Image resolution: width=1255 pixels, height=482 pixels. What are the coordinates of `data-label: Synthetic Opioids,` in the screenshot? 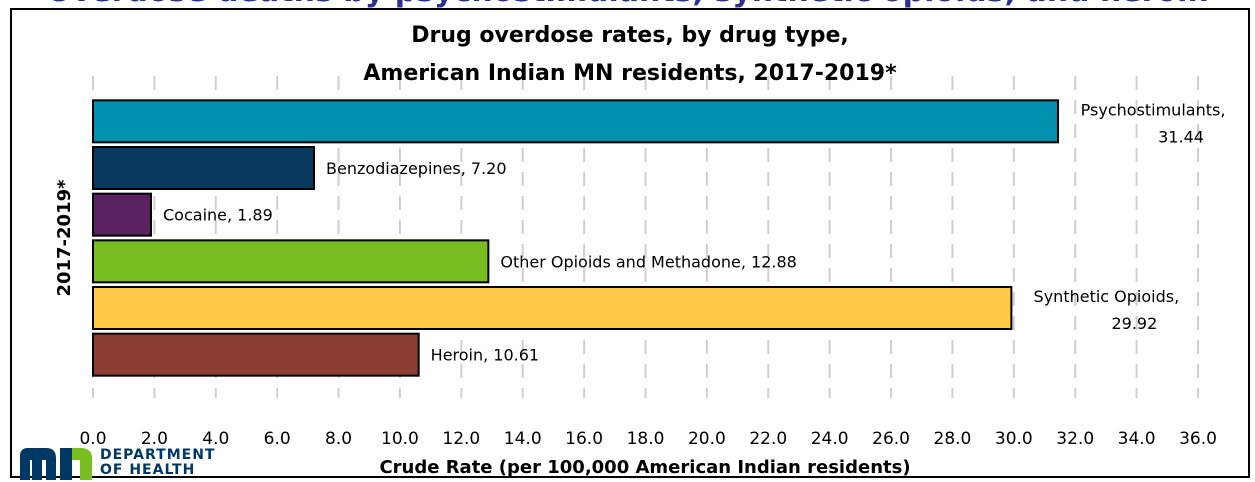 It's located at (1107, 296).